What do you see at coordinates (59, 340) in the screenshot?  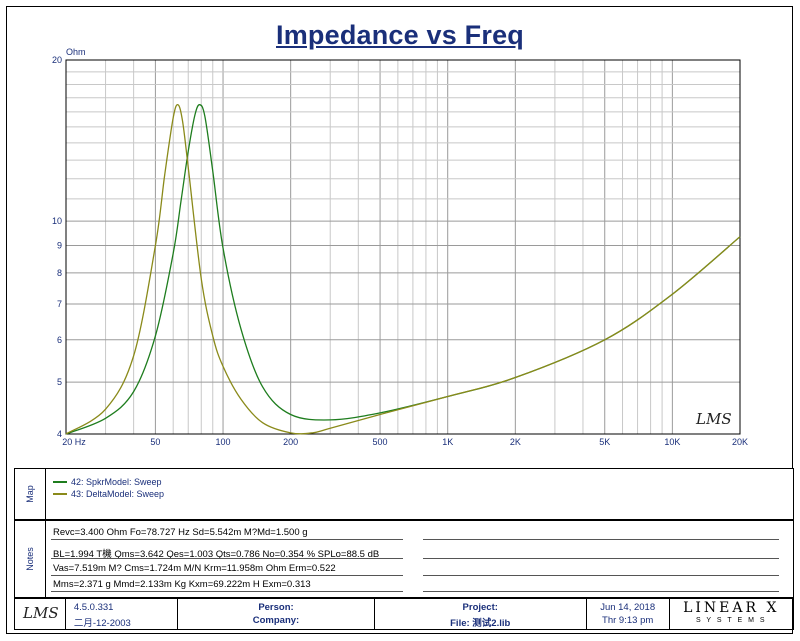 I see `y-tick-label: 6` at bounding box center [59, 340].